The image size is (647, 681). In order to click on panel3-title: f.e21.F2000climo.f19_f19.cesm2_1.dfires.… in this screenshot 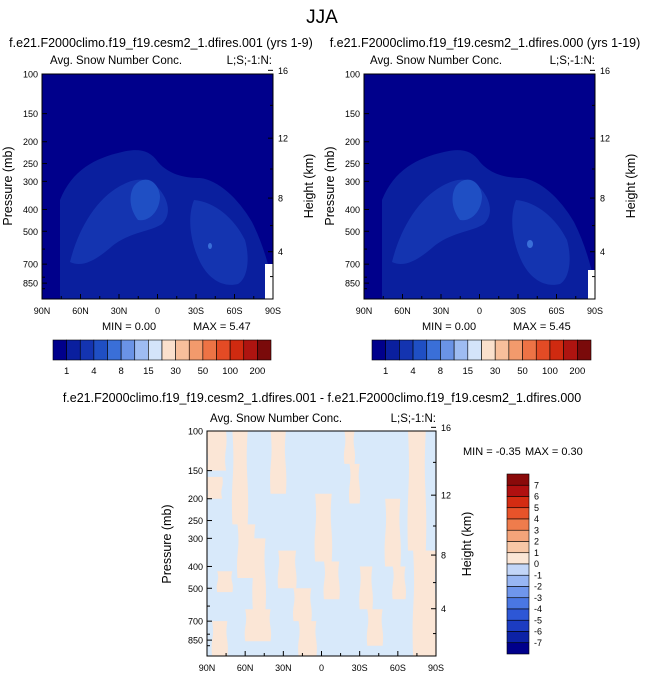, I will do `click(322, 398)`.